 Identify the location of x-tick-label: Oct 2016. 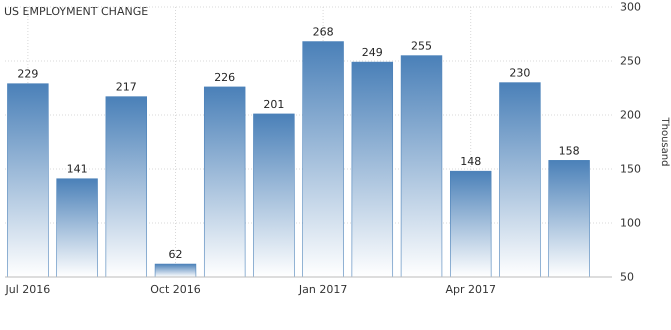
(175, 289).